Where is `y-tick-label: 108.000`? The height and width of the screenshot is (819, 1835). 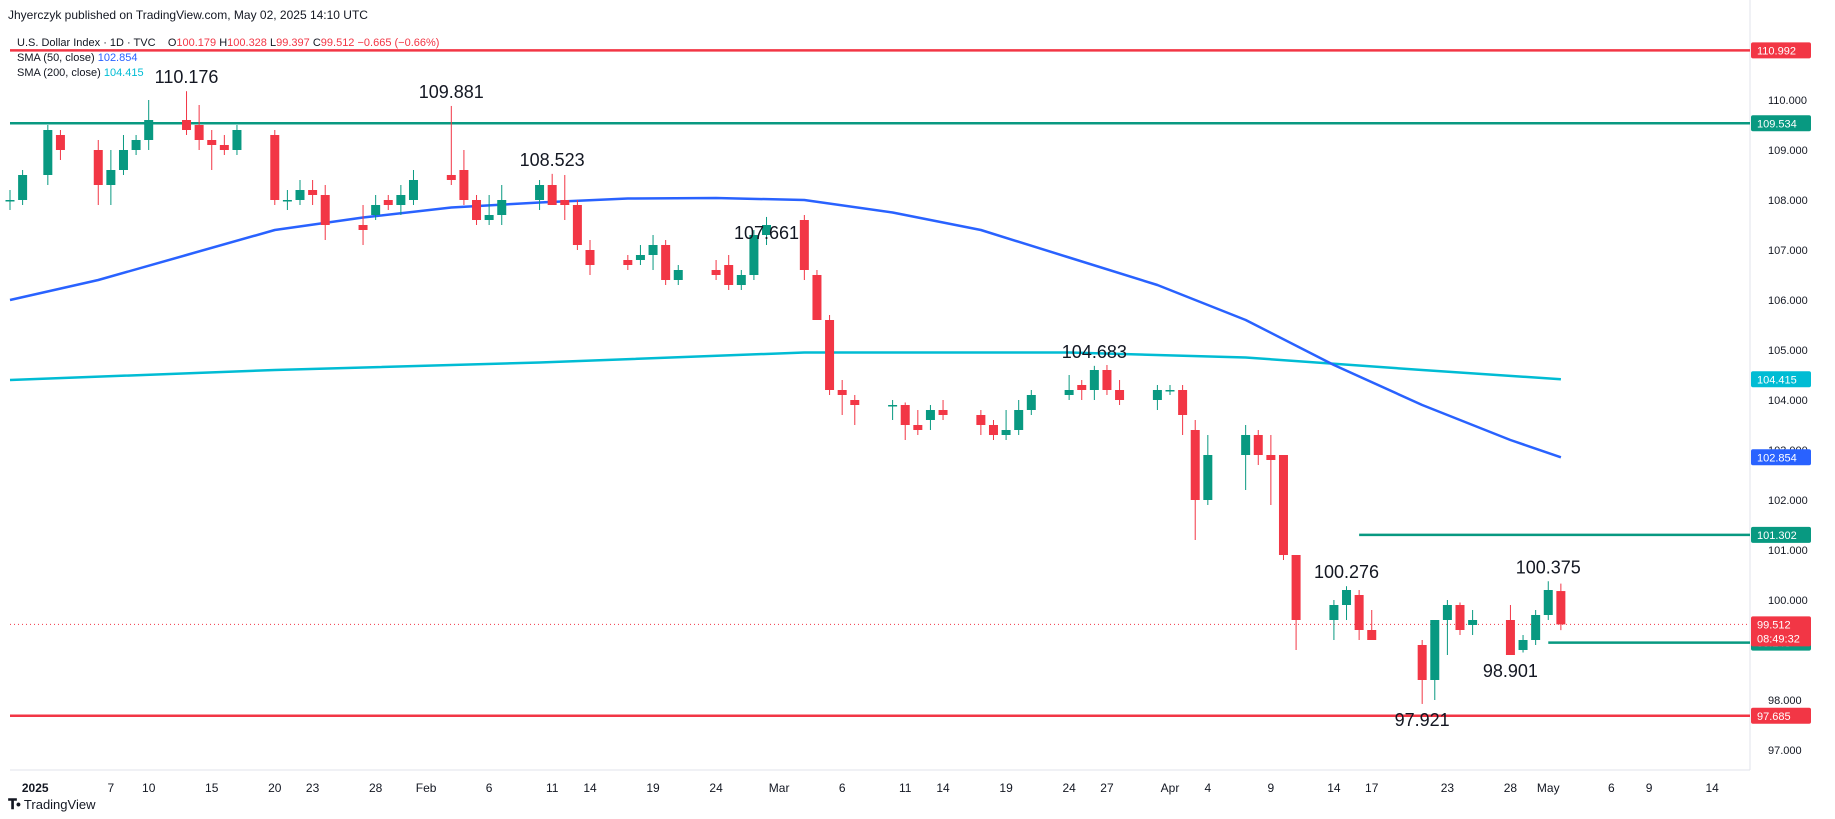 y-tick-label: 108.000 is located at coordinates (1788, 201).